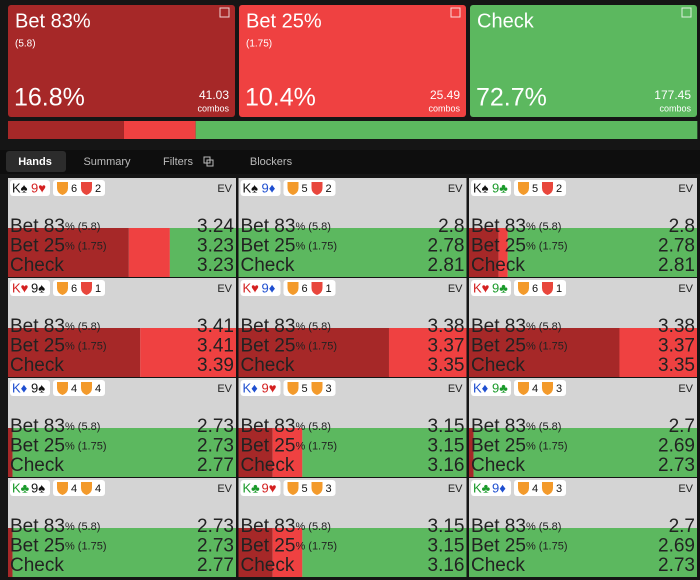 This screenshot has height=580, width=700. What do you see at coordinates (215, 265) in the screenshot?
I see `ev-value: 3.23` at bounding box center [215, 265].